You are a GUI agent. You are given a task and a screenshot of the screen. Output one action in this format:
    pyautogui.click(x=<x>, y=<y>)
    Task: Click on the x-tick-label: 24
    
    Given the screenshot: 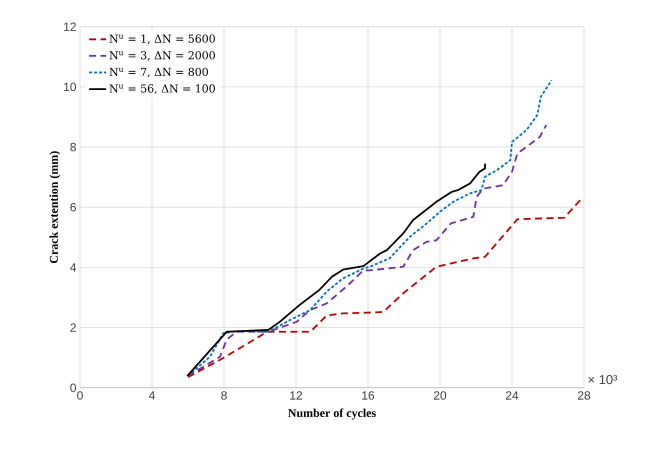 What is the action you would take?
    pyautogui.click(x=512, y=395)
    